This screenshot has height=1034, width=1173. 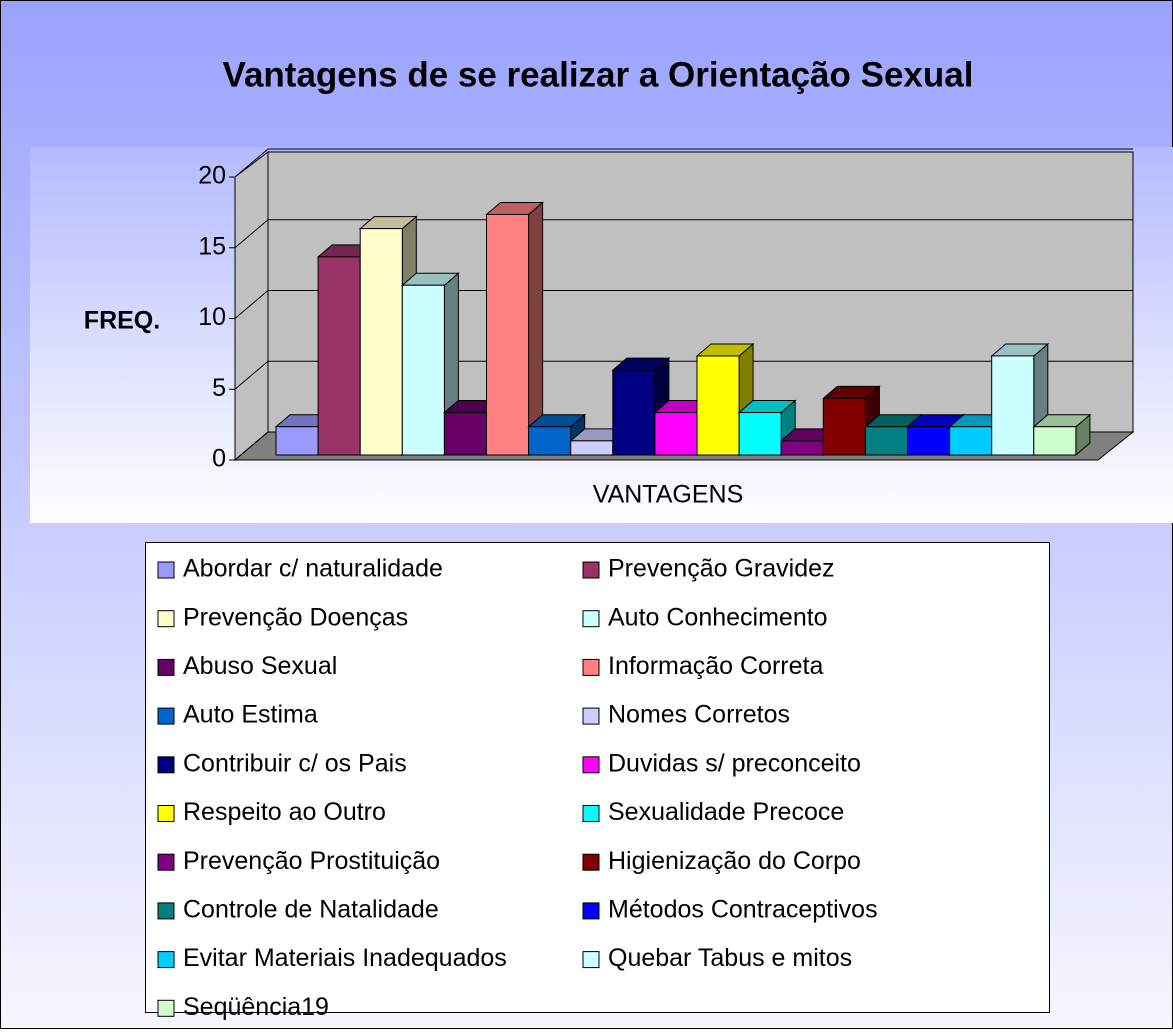 I want to click on legend-label: Quebar Tabus e mitos, so click(x=730, y=958).